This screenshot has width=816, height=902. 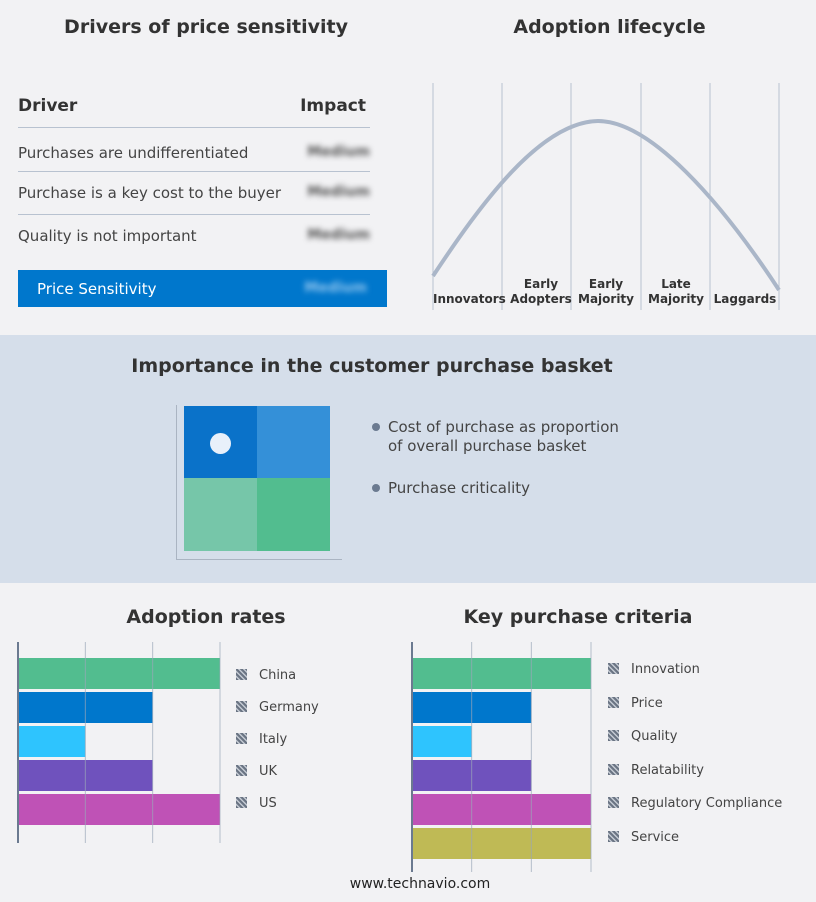 What do you see at coordinates (745, 299) in the screenshot?
I see `stage-label: Laggards` at bounding box center [745, 299].